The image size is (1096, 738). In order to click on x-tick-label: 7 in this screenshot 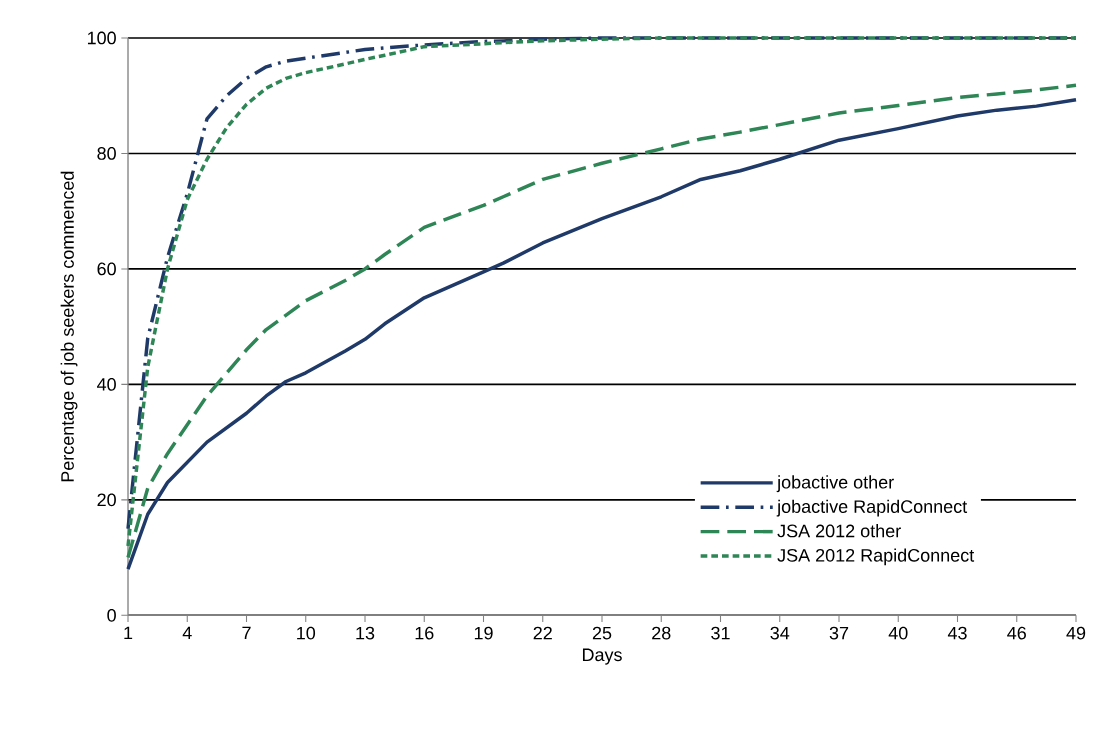, I will do `click(246, 633)`.